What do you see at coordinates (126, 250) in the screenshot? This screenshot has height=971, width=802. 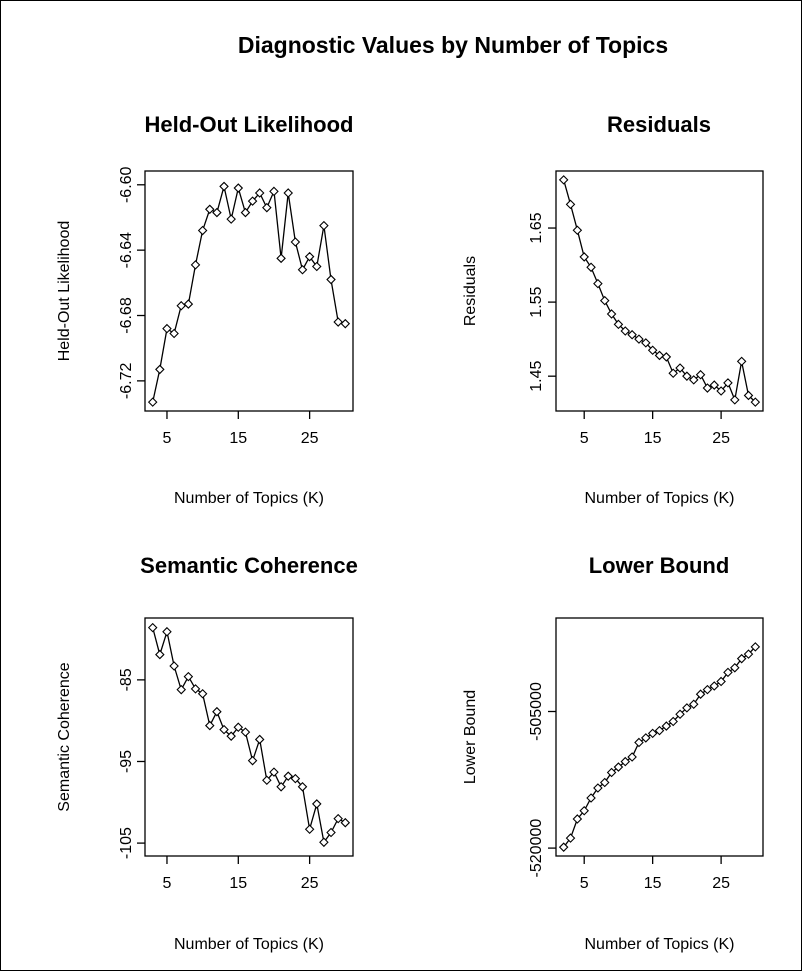 I see `y-tick-label: -6.64` at bounding box center [126, 250].